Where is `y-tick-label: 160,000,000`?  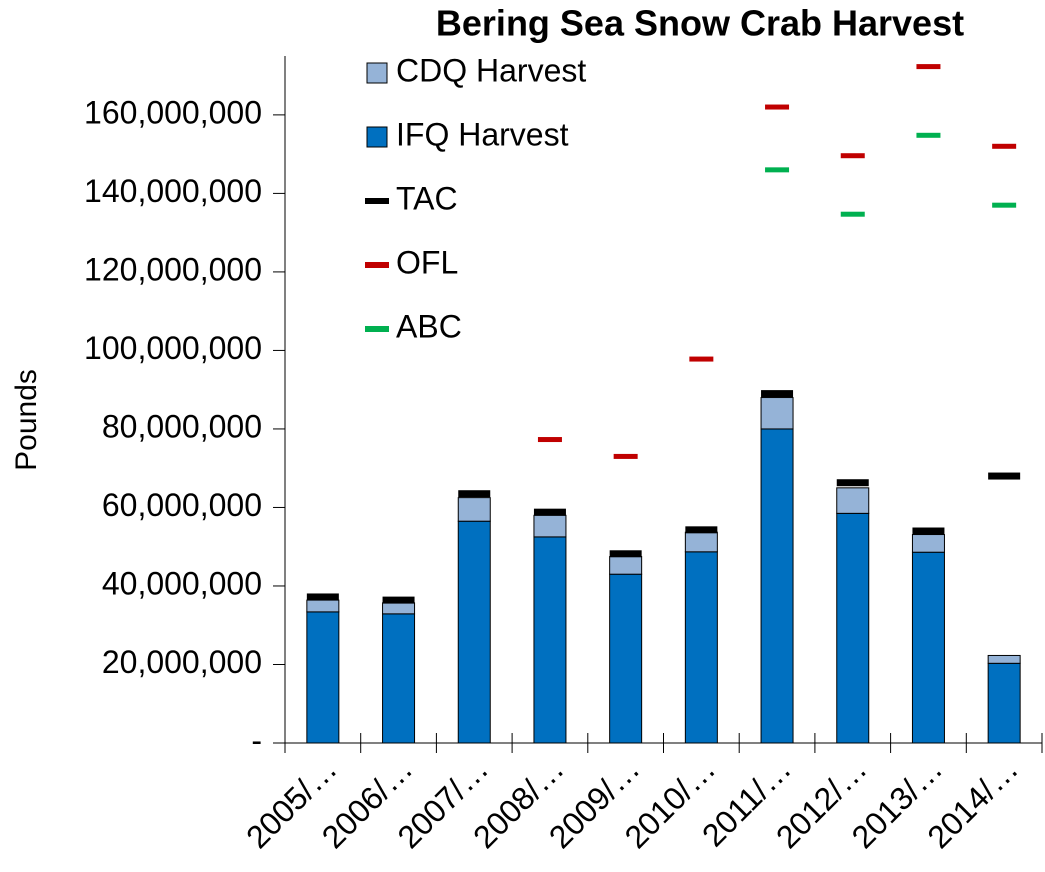 y-tick-label: 160,000,000 is located at coordinates (173, 112).